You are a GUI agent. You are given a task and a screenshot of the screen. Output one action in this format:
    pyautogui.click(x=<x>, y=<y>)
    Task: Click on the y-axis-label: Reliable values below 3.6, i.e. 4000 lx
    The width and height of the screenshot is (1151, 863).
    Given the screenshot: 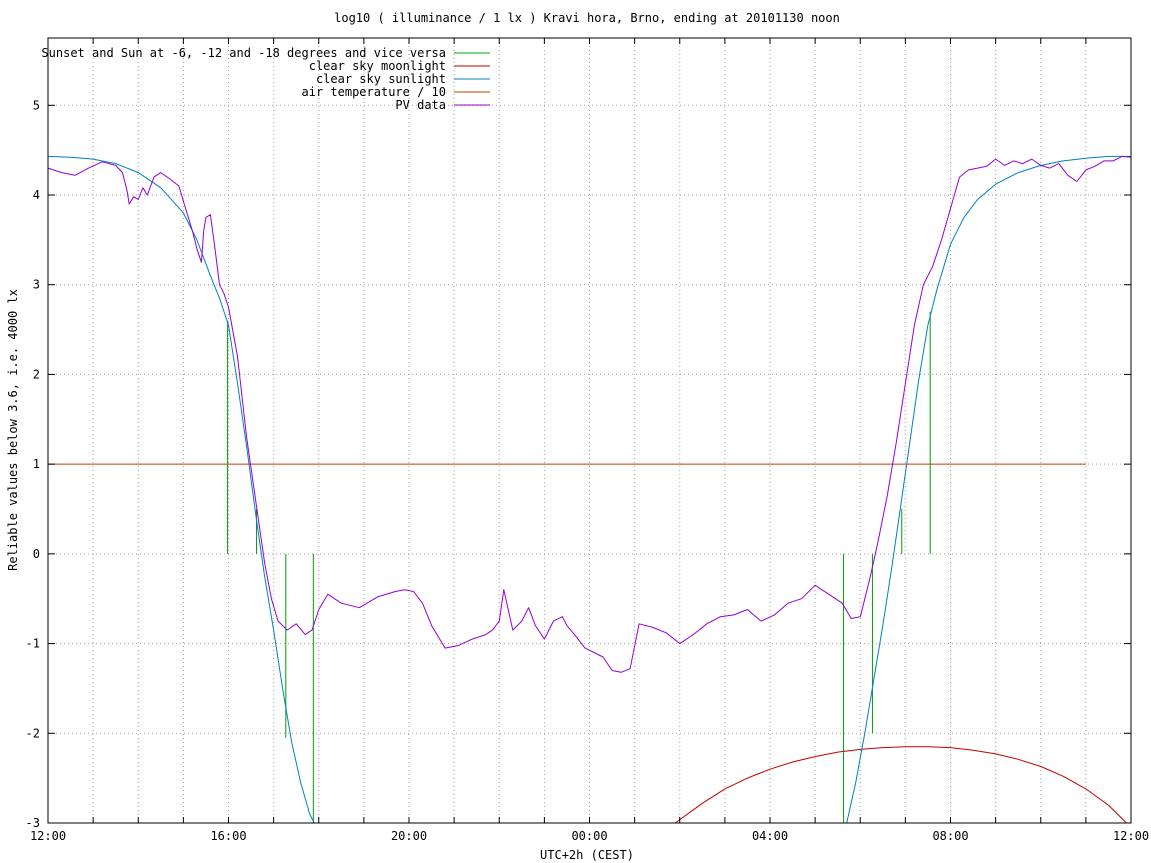 What is the action you would take?
    pyautogui.click(x=13, y=430)
    